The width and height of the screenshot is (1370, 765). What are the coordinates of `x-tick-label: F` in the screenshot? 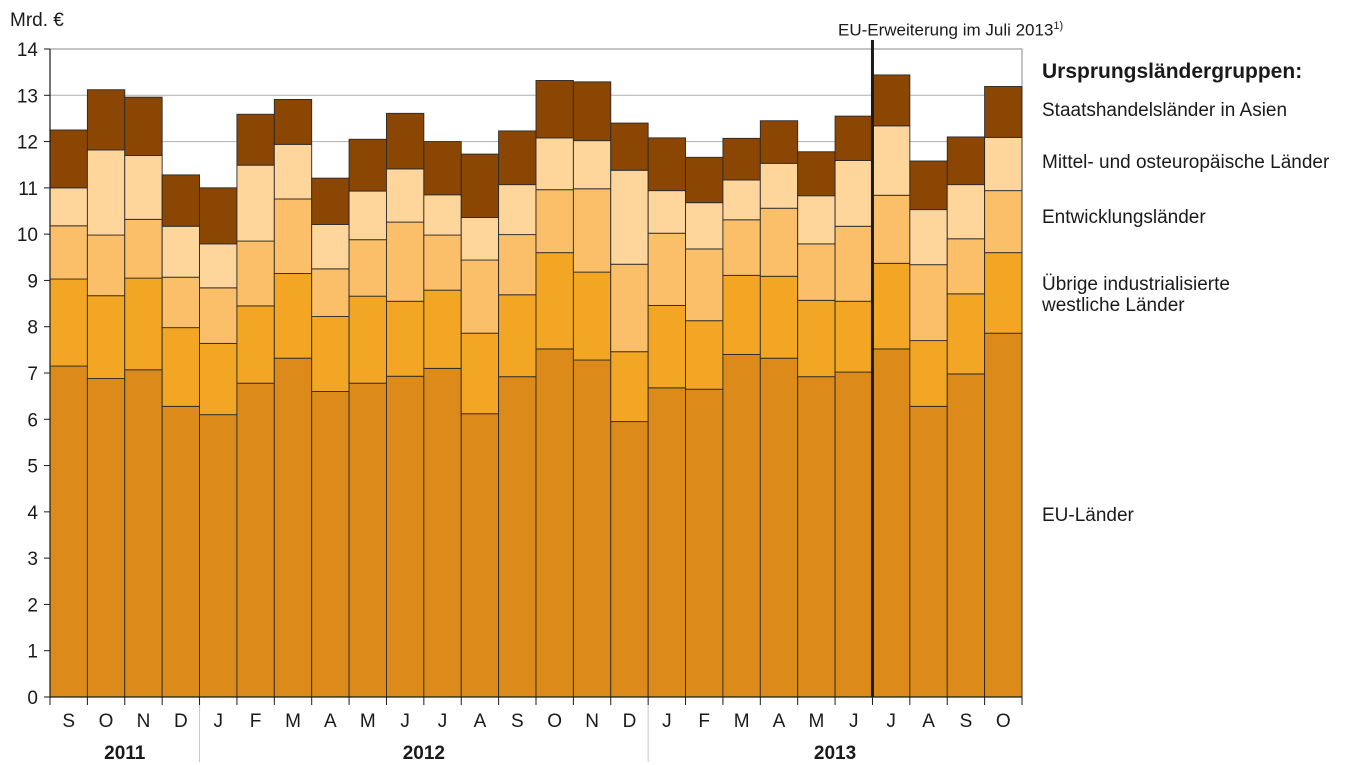 It's located at (704, 721).